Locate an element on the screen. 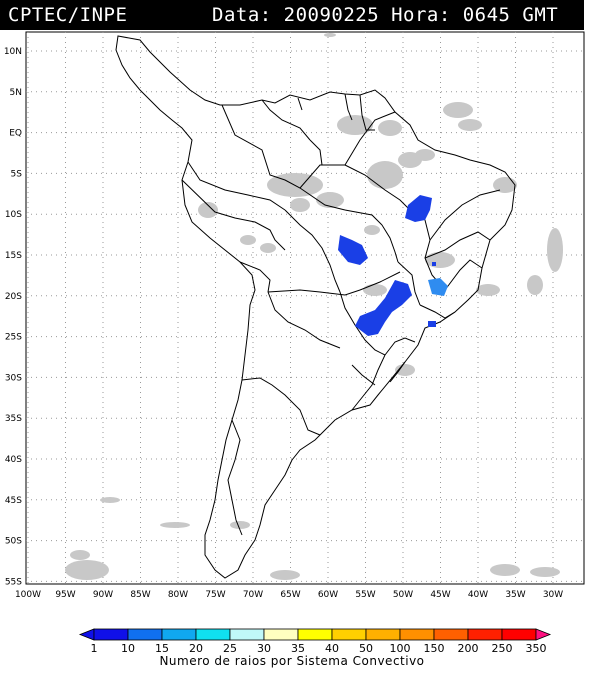  datetime-label: Data: 20090225 Hora: 0645 GMT is located at coordinates (385, 15).